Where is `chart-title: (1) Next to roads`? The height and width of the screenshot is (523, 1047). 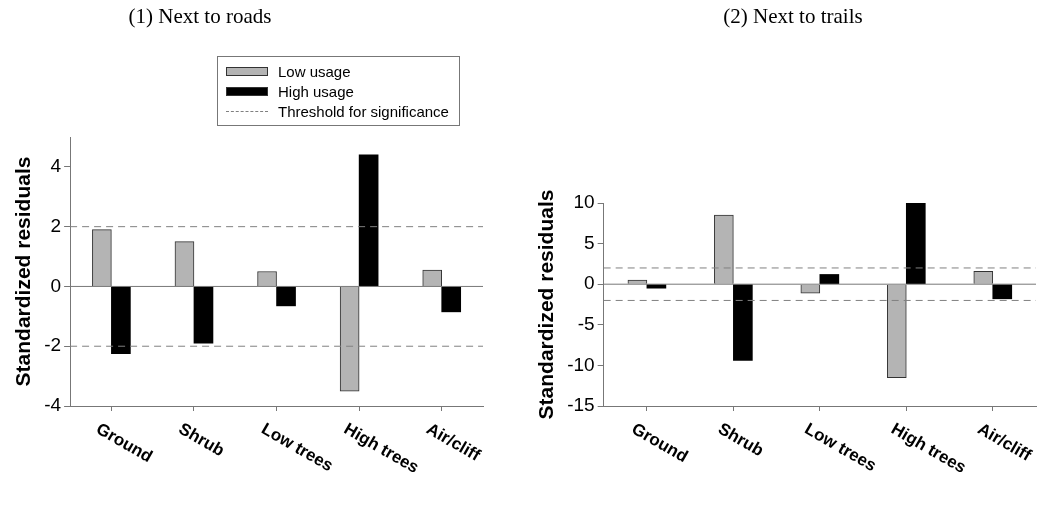
chart-title: (1) Next to roads is located at coordinates (200, 16).